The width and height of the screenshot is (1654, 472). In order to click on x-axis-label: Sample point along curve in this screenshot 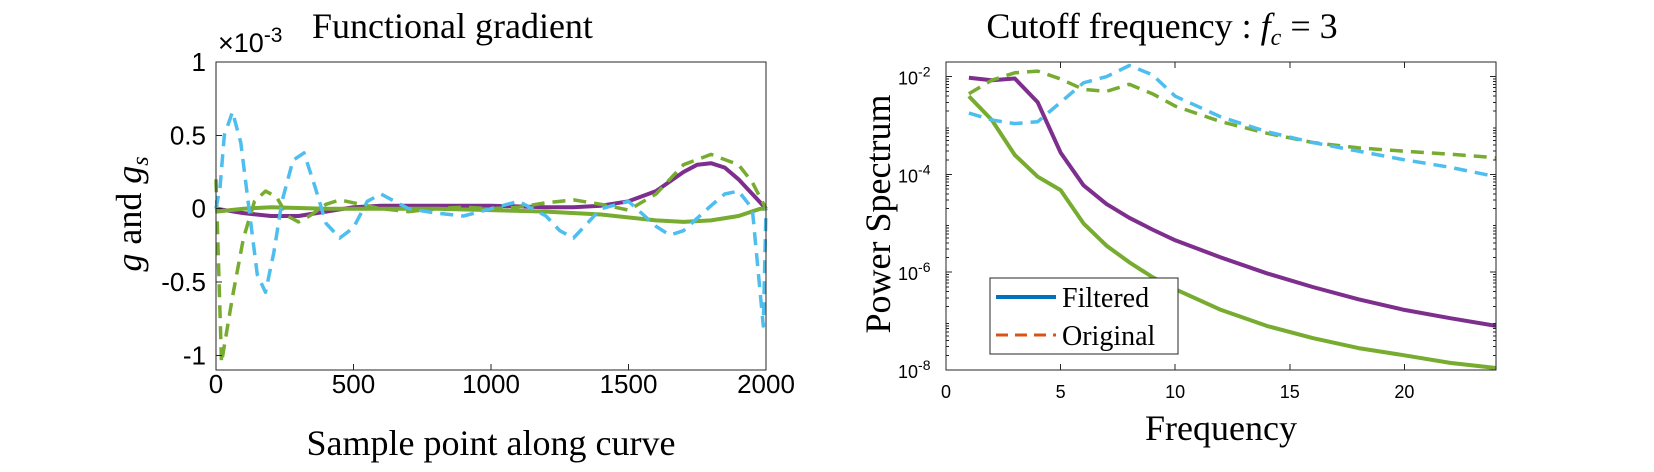, I will do `click(491, 443)`.